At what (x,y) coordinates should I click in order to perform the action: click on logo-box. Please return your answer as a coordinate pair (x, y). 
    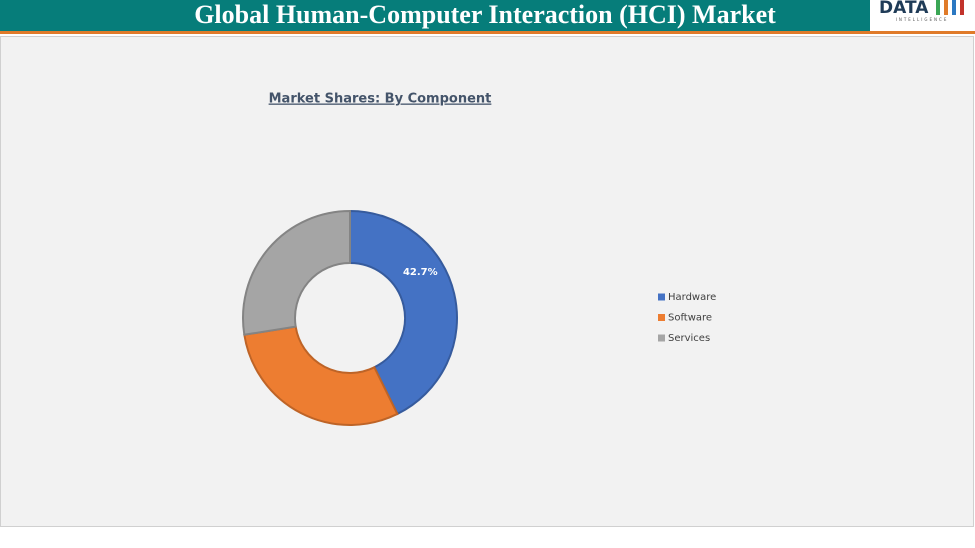
    Looking at the image, I should click on (922, 15).